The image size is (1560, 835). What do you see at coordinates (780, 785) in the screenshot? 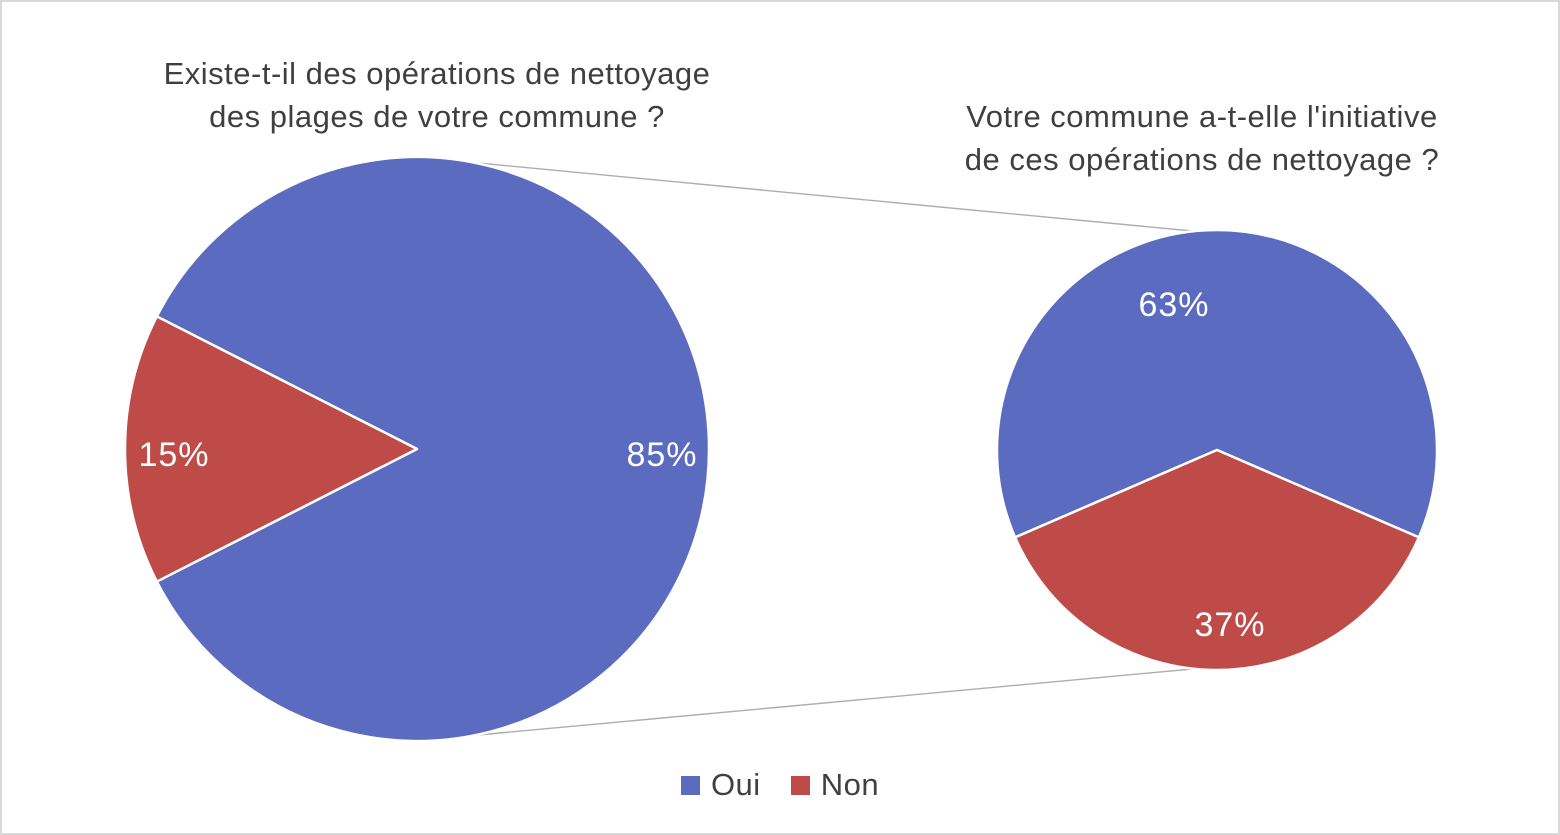
I see `legend: Oui Non` at bounding box center [780, 785].